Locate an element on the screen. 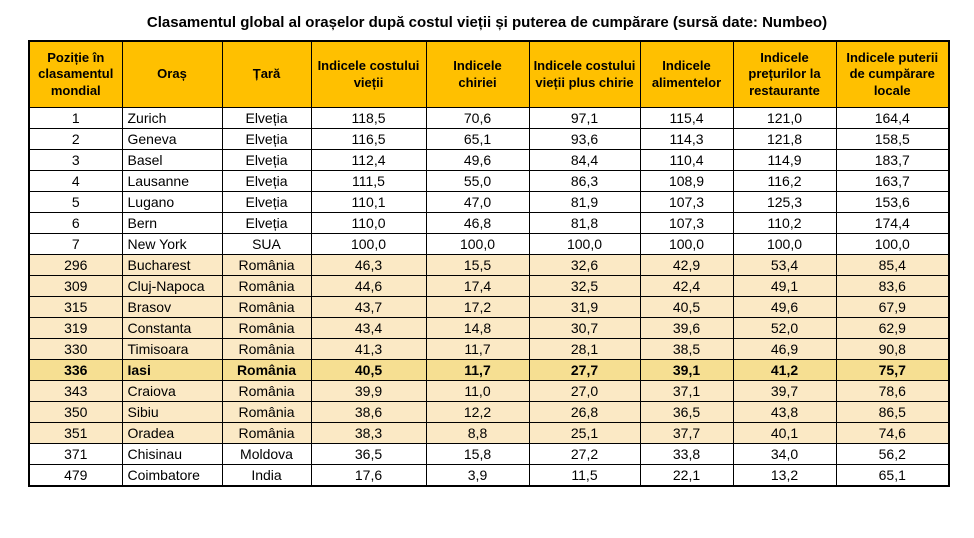 This screenshot has width=974, height=538. rent-cell: 14,8 is located at coordinates (477, 328).